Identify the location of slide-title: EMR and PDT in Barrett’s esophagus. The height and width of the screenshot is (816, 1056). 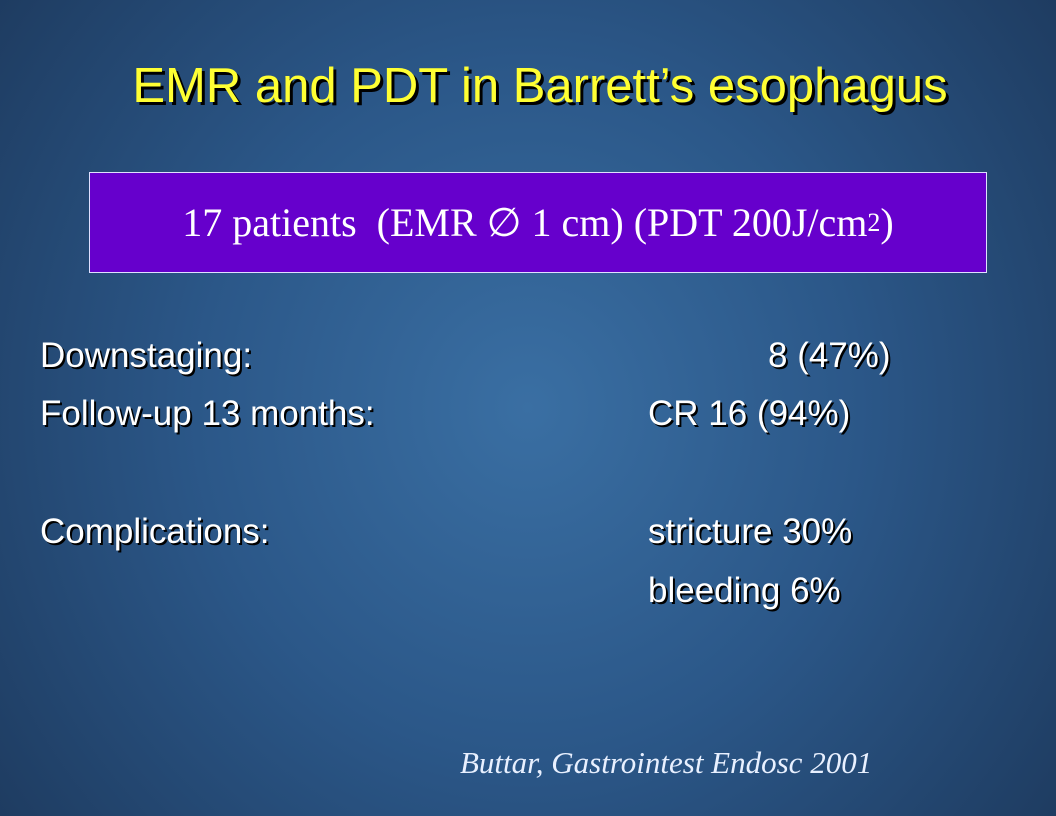
(540, 86).